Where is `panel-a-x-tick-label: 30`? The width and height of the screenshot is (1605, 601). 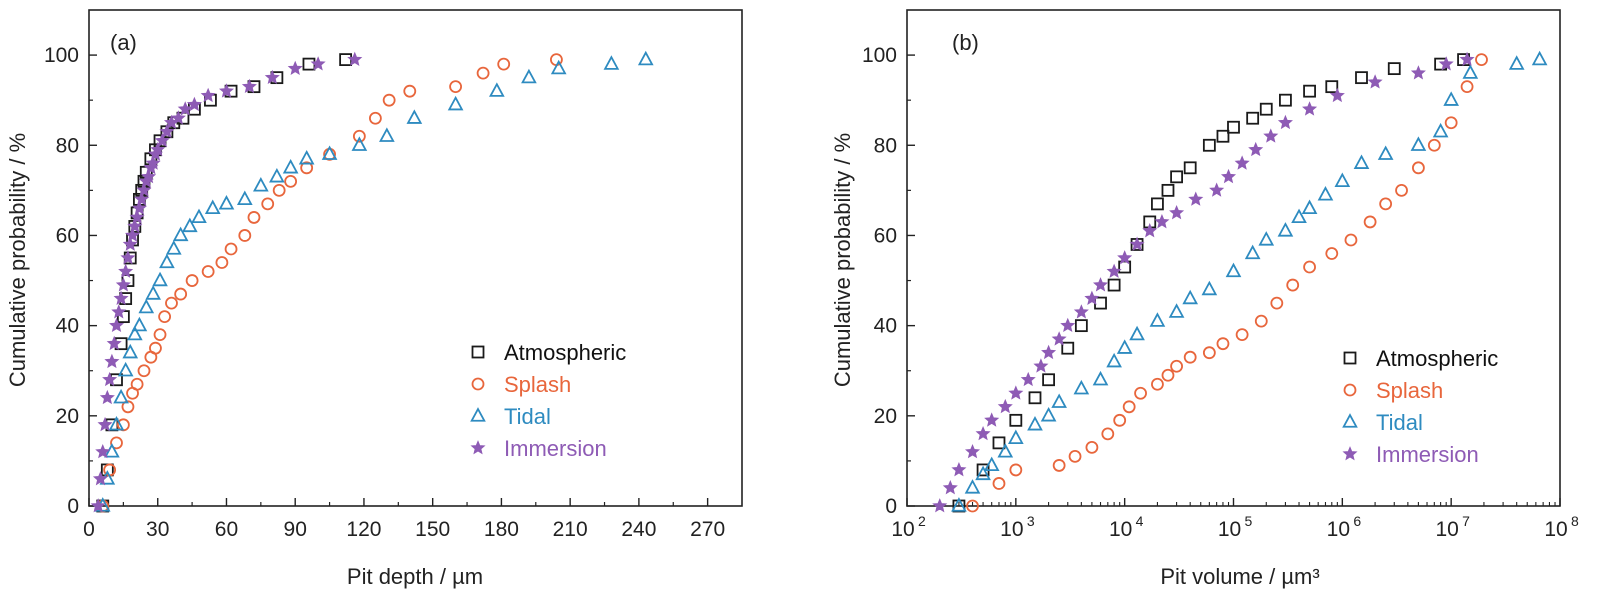 panel-a-x-tick-label: 30 is located at coordinates (157, 529).